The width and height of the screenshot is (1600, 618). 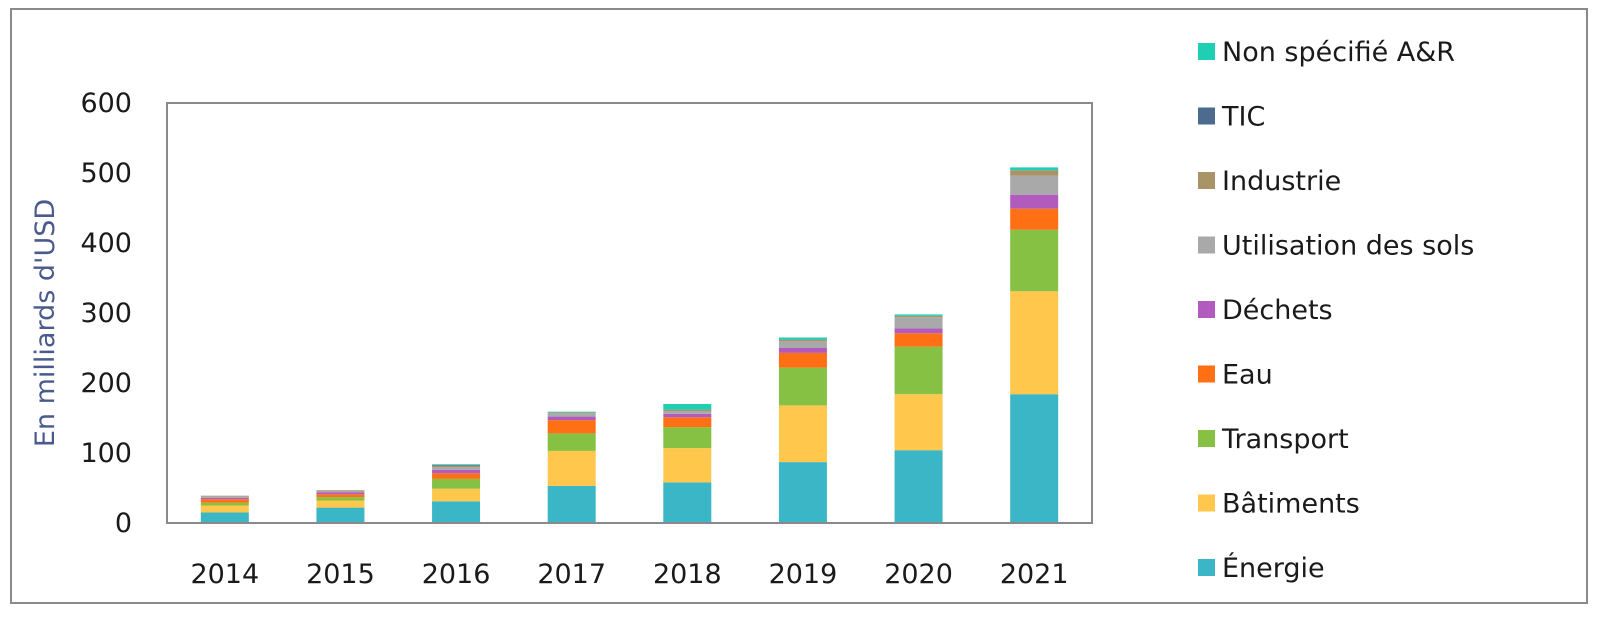 What do you see at coordinates (1281, 181) in the screenshot?
I see `legend-label: Industrie` at bounding box center [1281, 181].